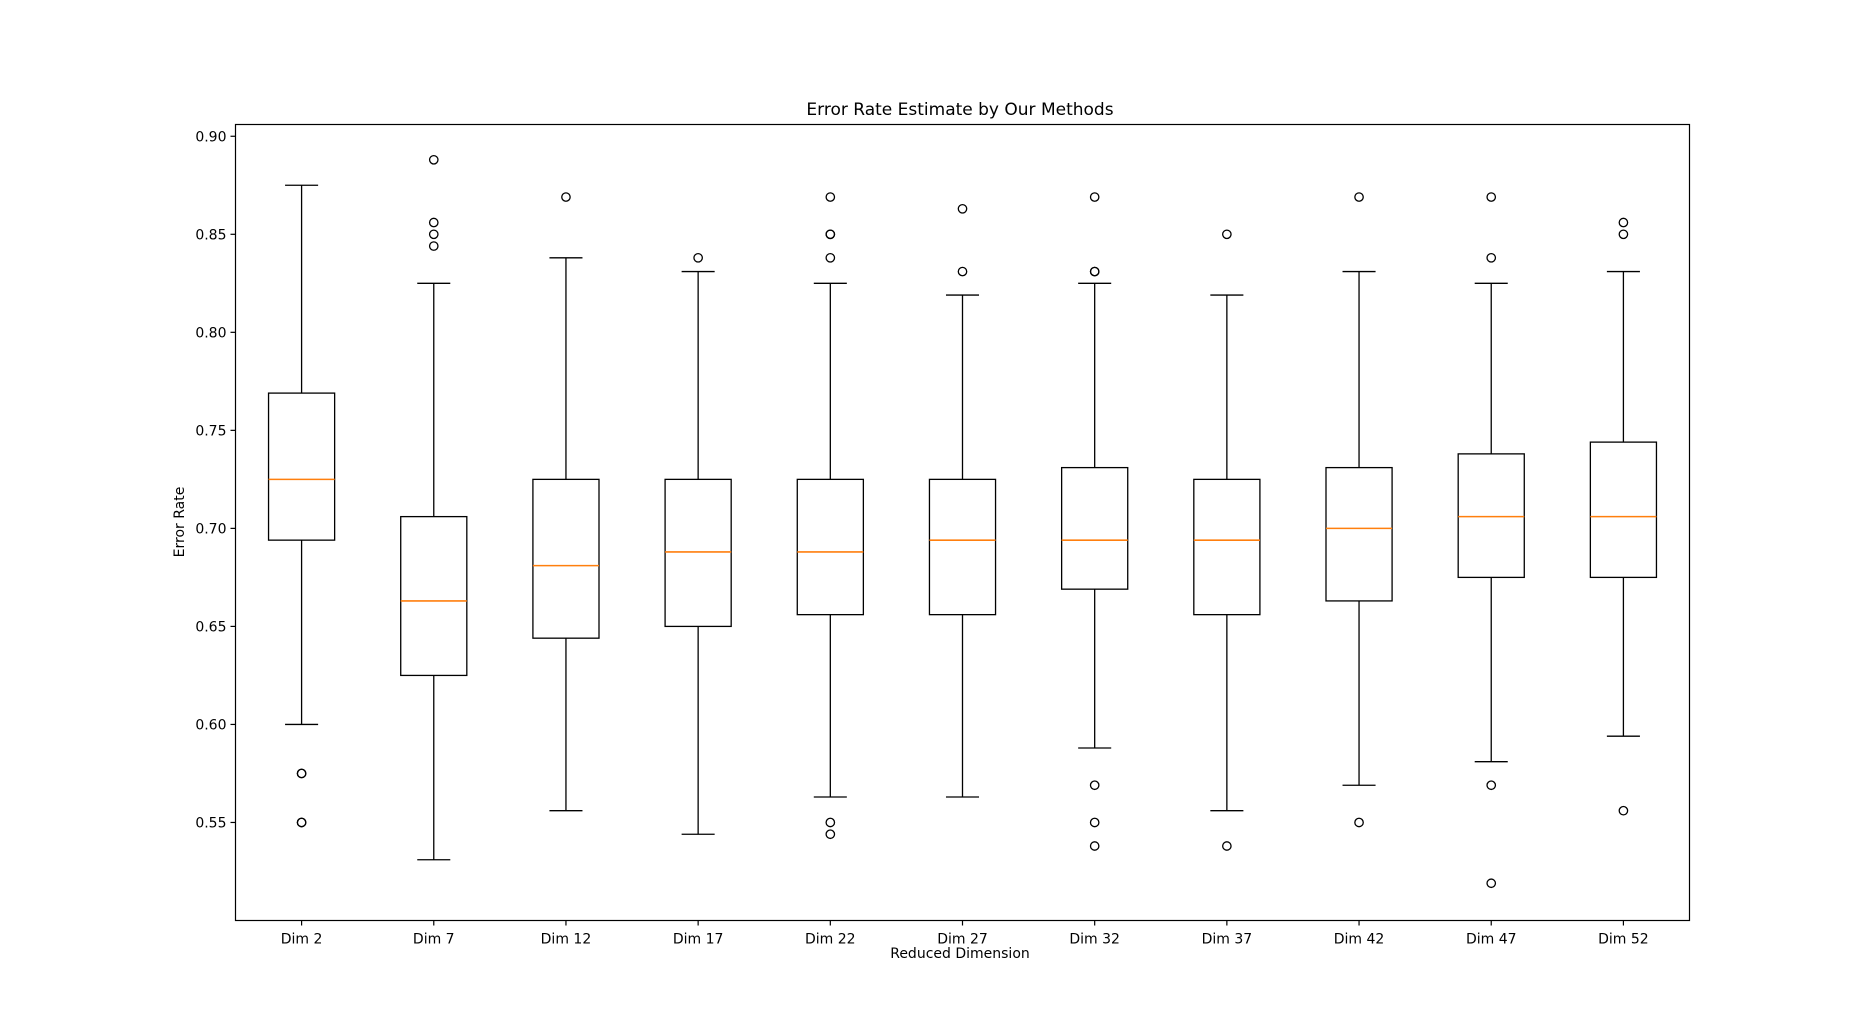 This screenshot has height=1022, width=1855. Describe the element at coordinates (210, 627) in the screenshot. I see `y-tick-label: 0.65` at that location.